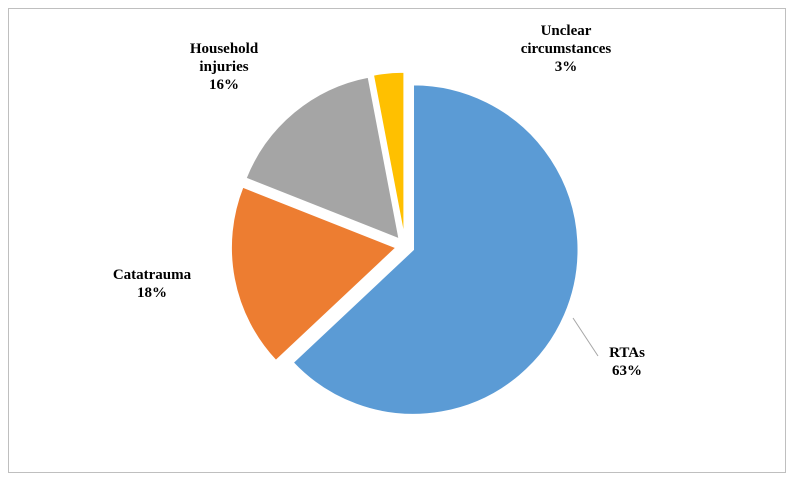 The image size is (797, 486). What do you see at coordinates (627, 371) in the screenshot?
I see `value-label: 63%` at bounding box center [627, 371].